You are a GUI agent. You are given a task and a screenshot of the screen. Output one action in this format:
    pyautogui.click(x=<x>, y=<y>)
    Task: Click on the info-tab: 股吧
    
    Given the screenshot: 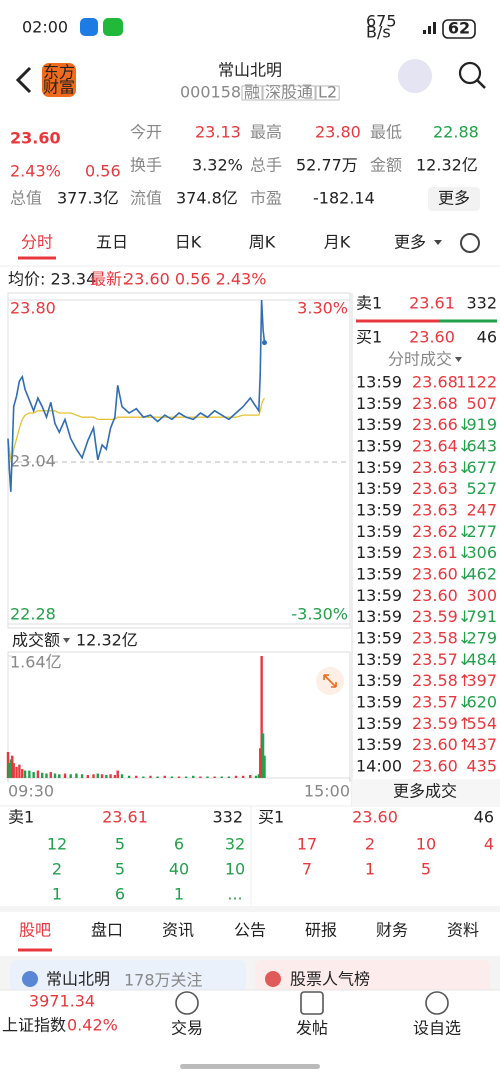 What is the action you would take?
    pyautogui.click(x=35, y=930)
    